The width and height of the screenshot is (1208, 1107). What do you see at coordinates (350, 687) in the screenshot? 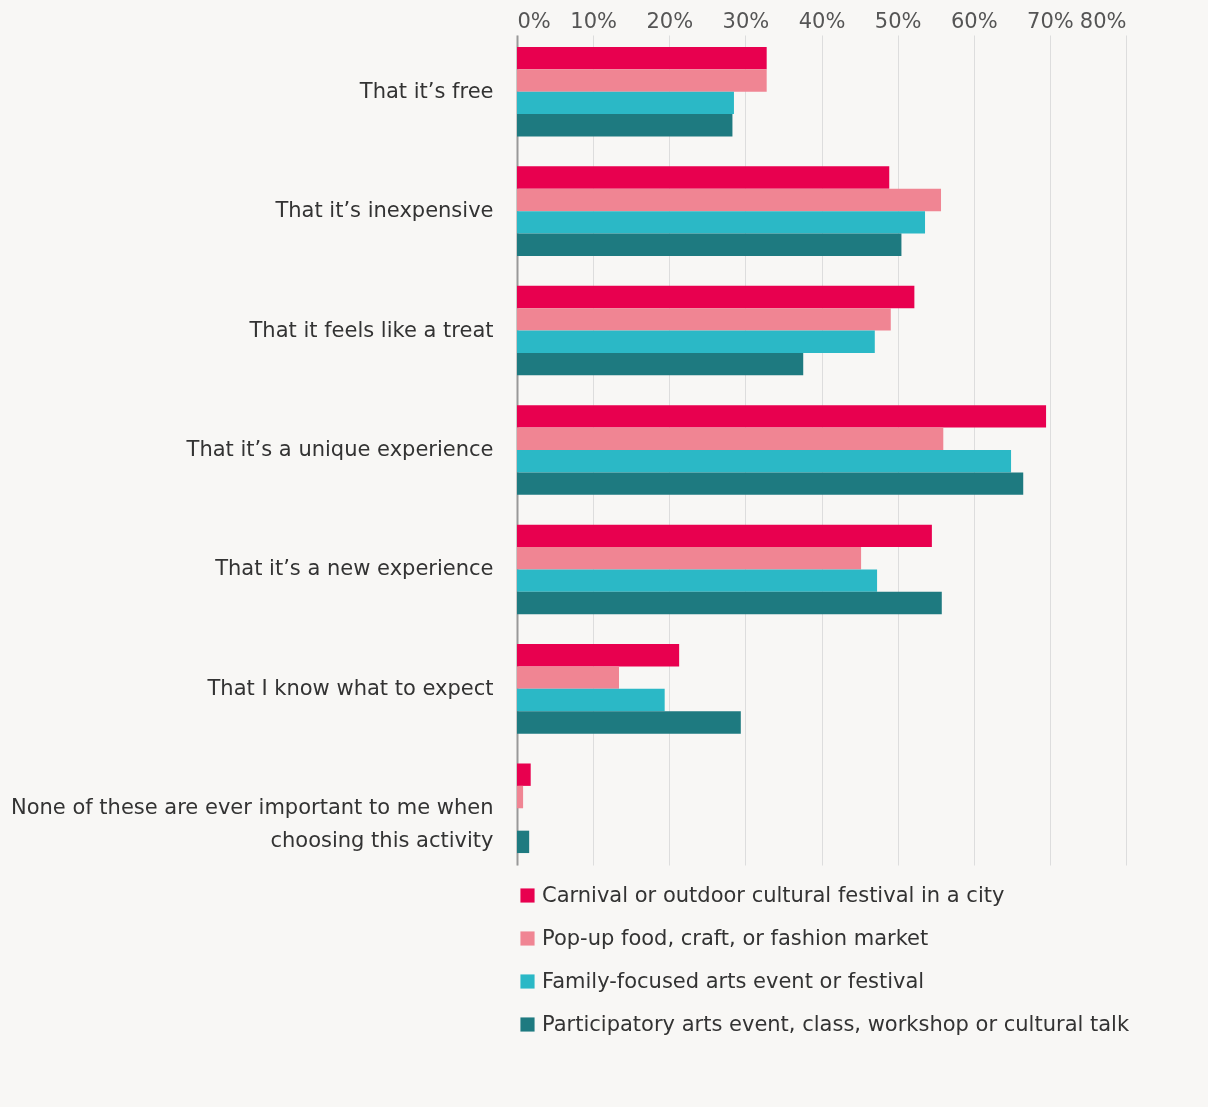
I see `y-tick-label: That I know what to expect` at bounding box center [350, 687].